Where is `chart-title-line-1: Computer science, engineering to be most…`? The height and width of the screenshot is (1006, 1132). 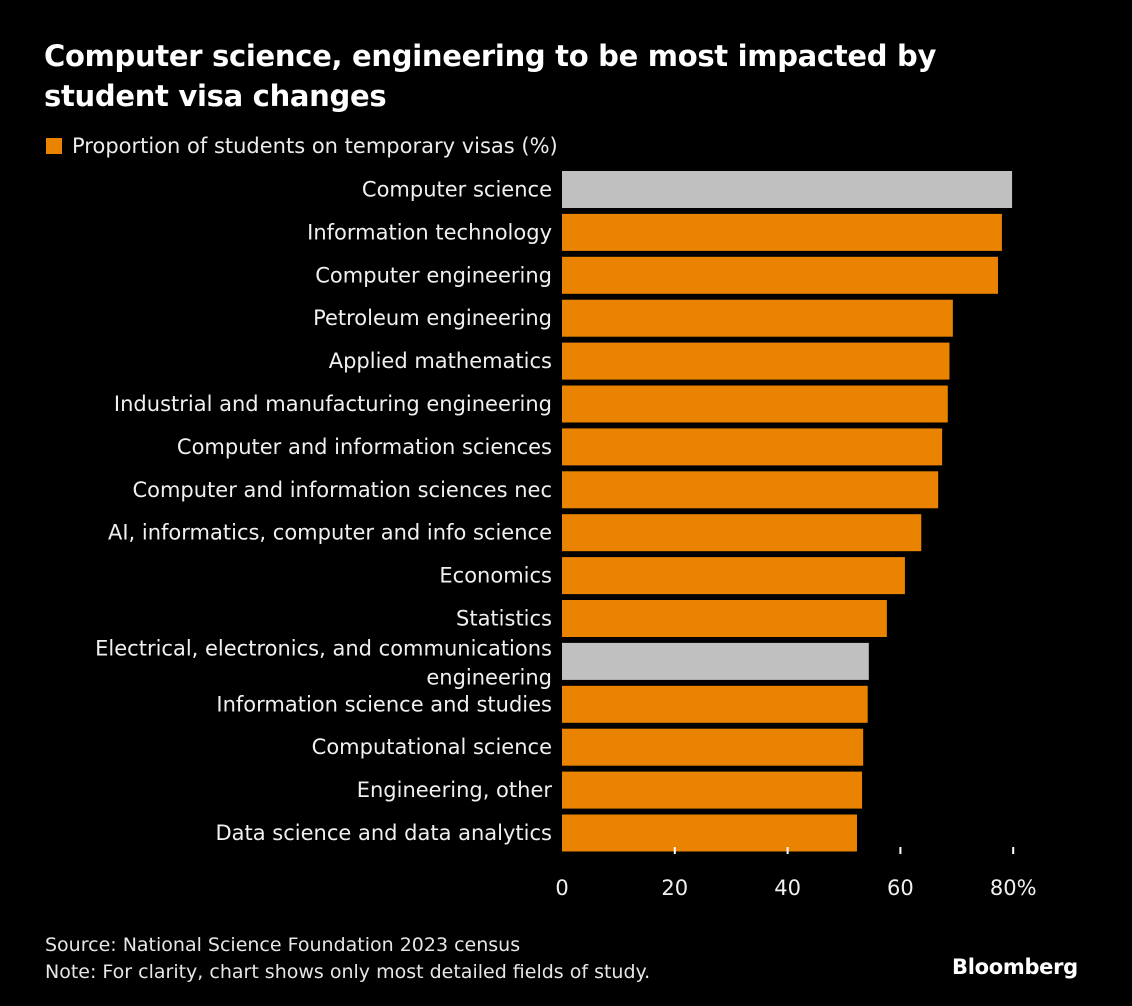 chart-title-line-1: Computer science, engineering to be most… is located at coordinates (490, 56).